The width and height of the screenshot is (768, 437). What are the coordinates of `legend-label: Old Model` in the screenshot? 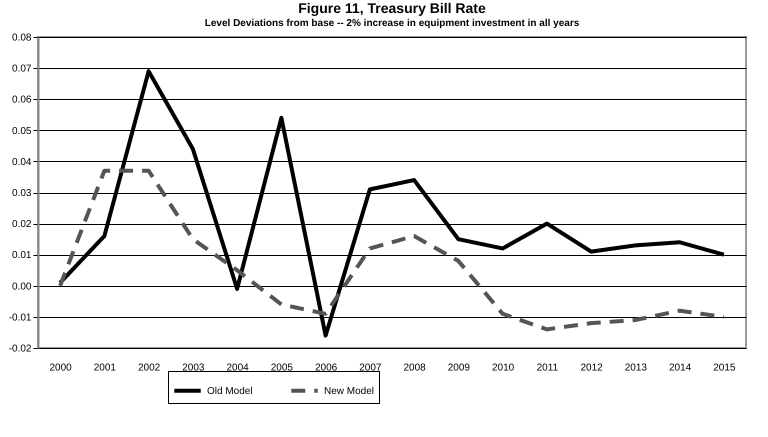 It's located at (230, 391).